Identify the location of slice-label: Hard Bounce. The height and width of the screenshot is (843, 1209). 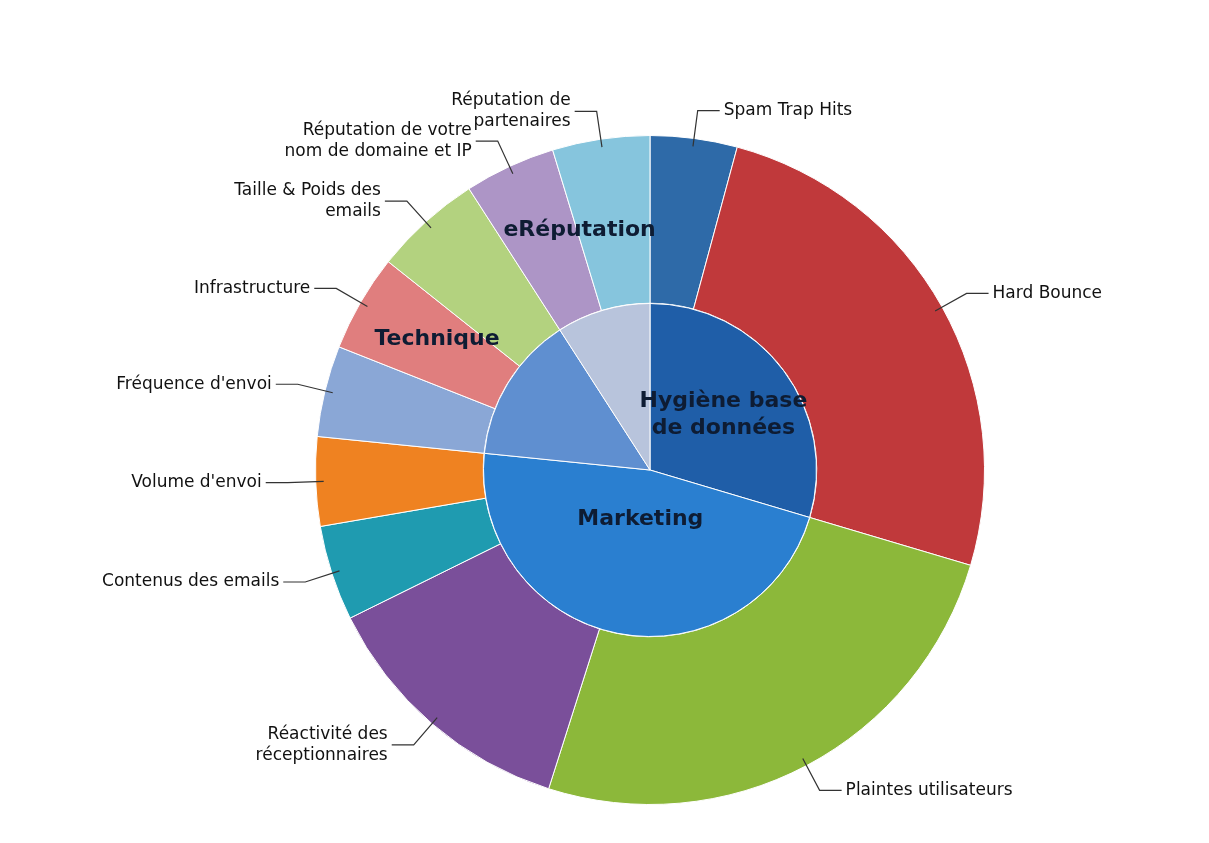
(1047, 291).